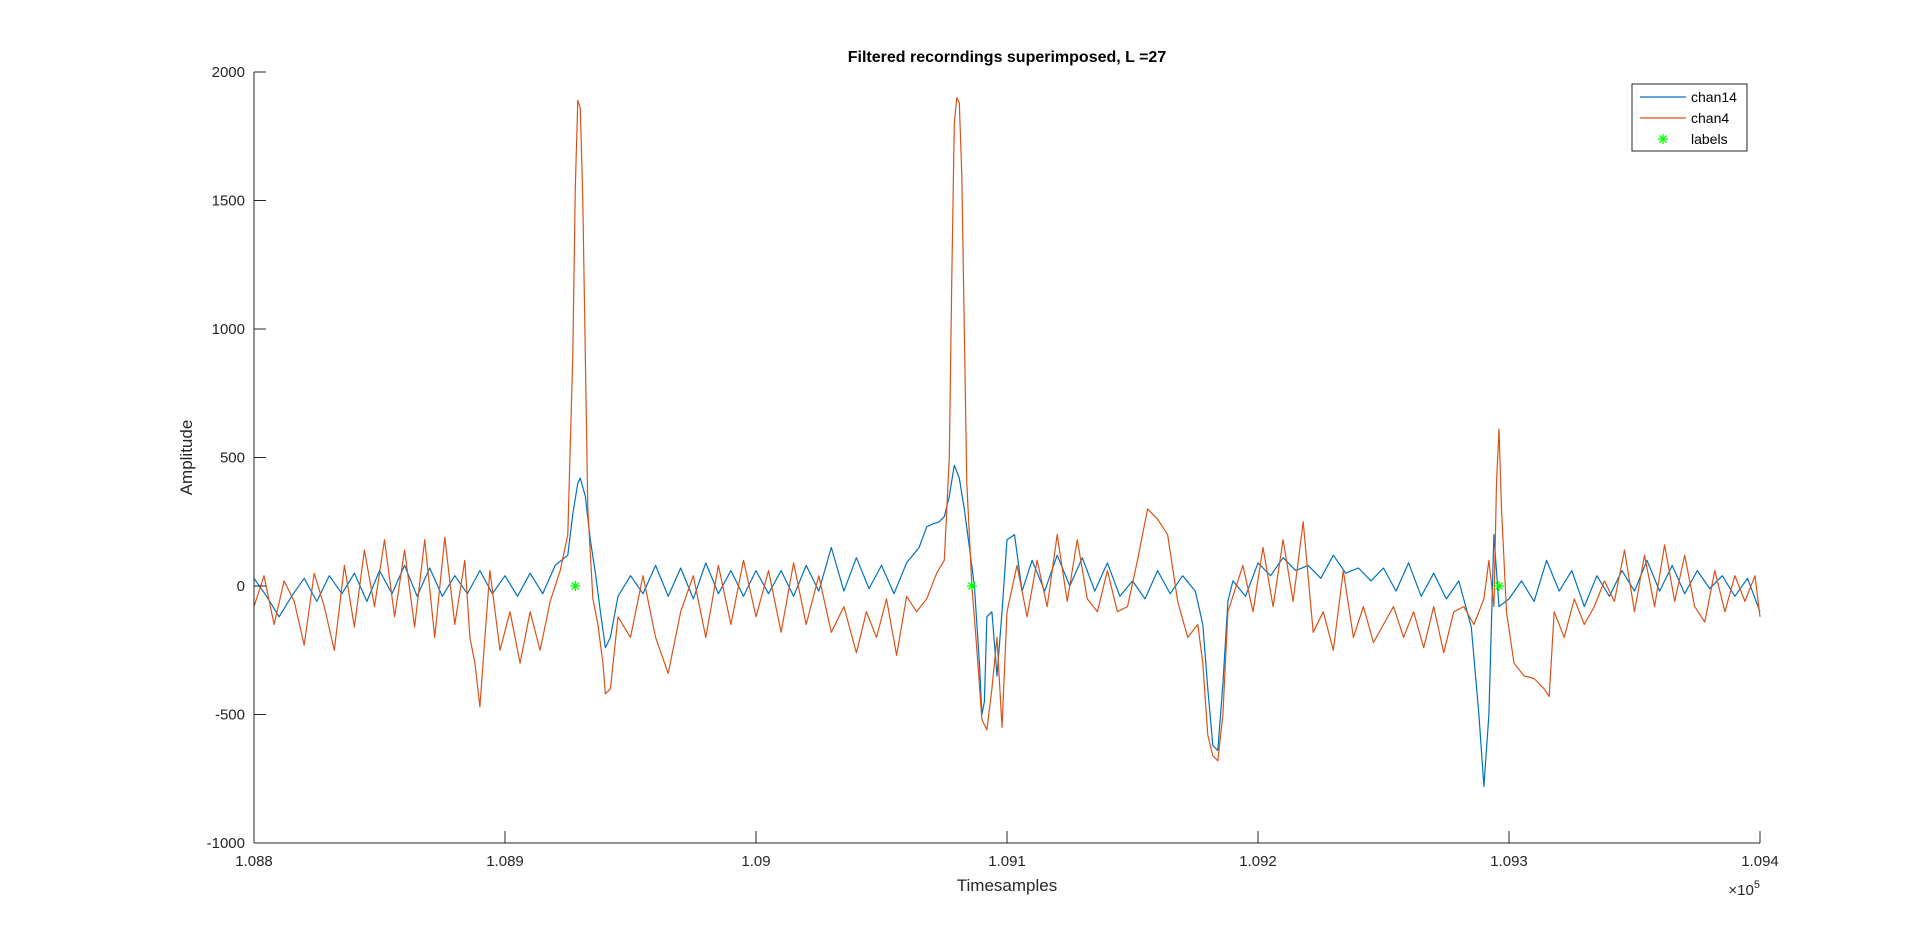 The width and height of the screenshot is (1920, 936). I want to click on y-tick-label: 500, so click(232, 458).